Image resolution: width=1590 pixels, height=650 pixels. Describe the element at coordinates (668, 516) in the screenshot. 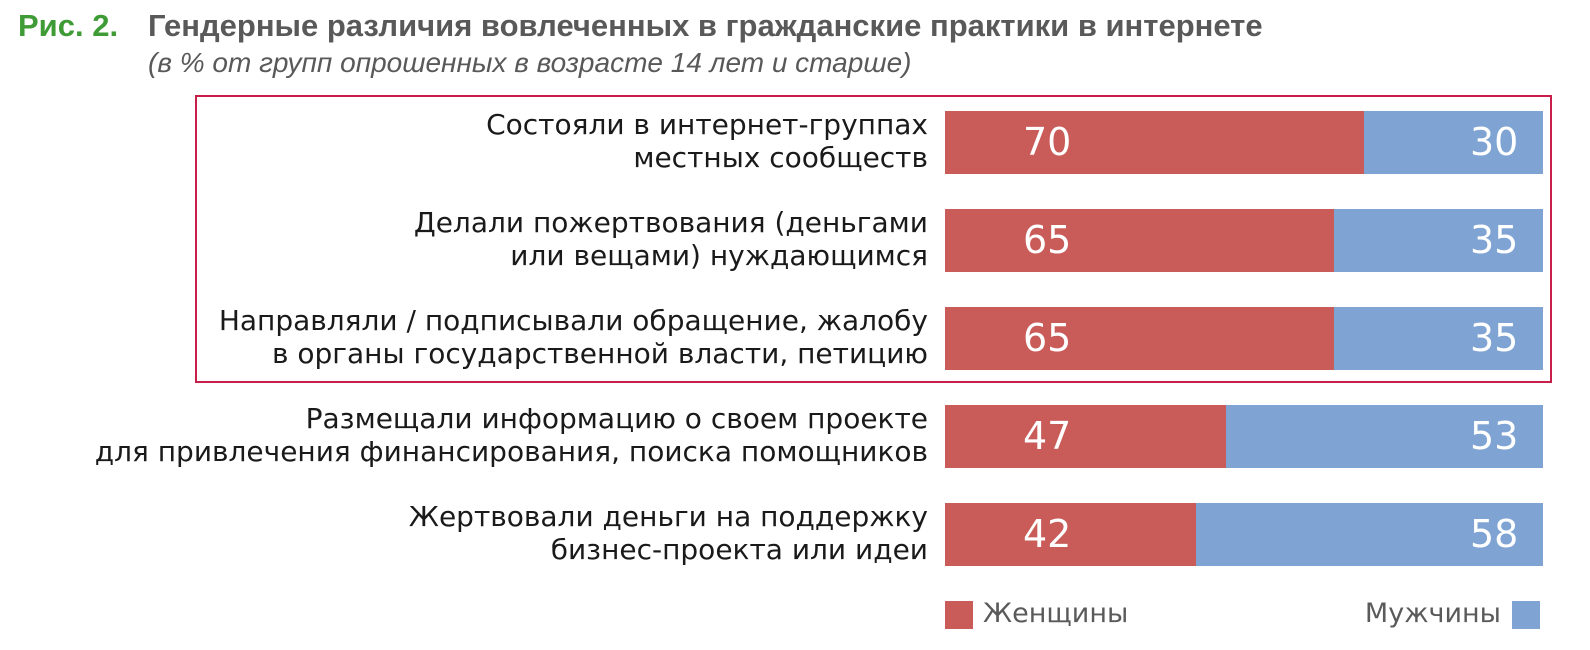

I see `row-label-line: Жертвовали деньги на поддержку` at that location.